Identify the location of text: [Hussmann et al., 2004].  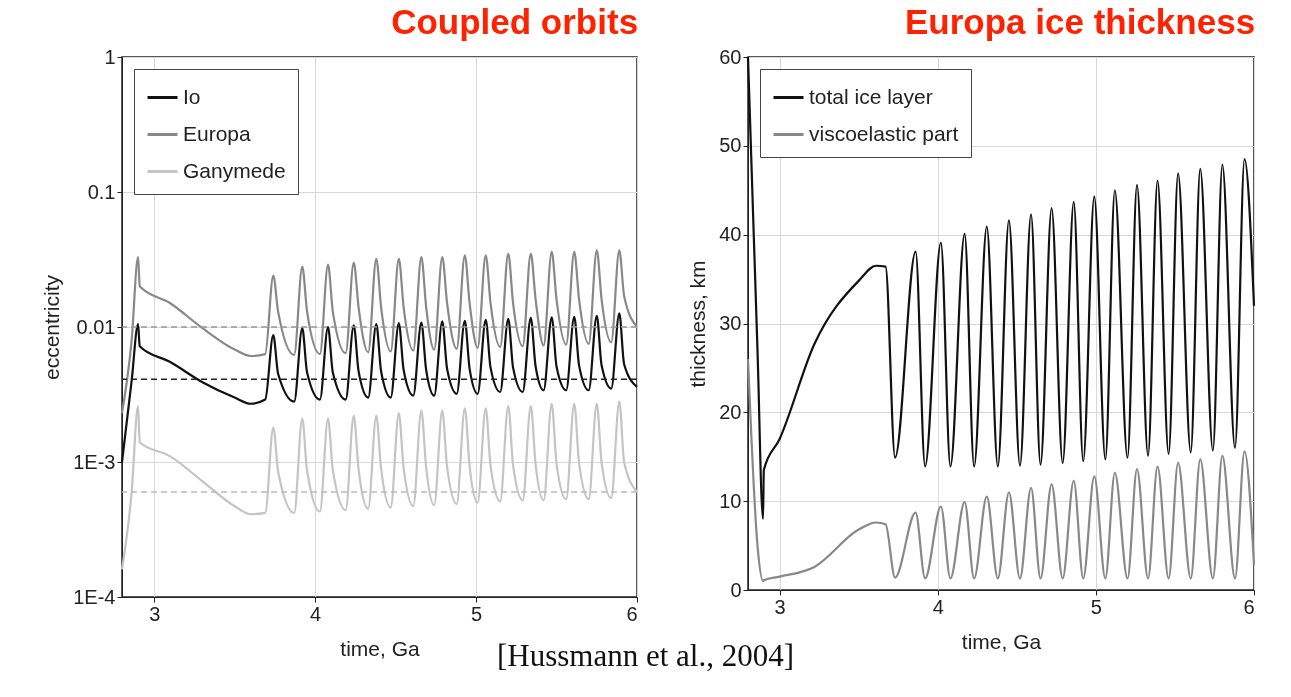
(645, 655).